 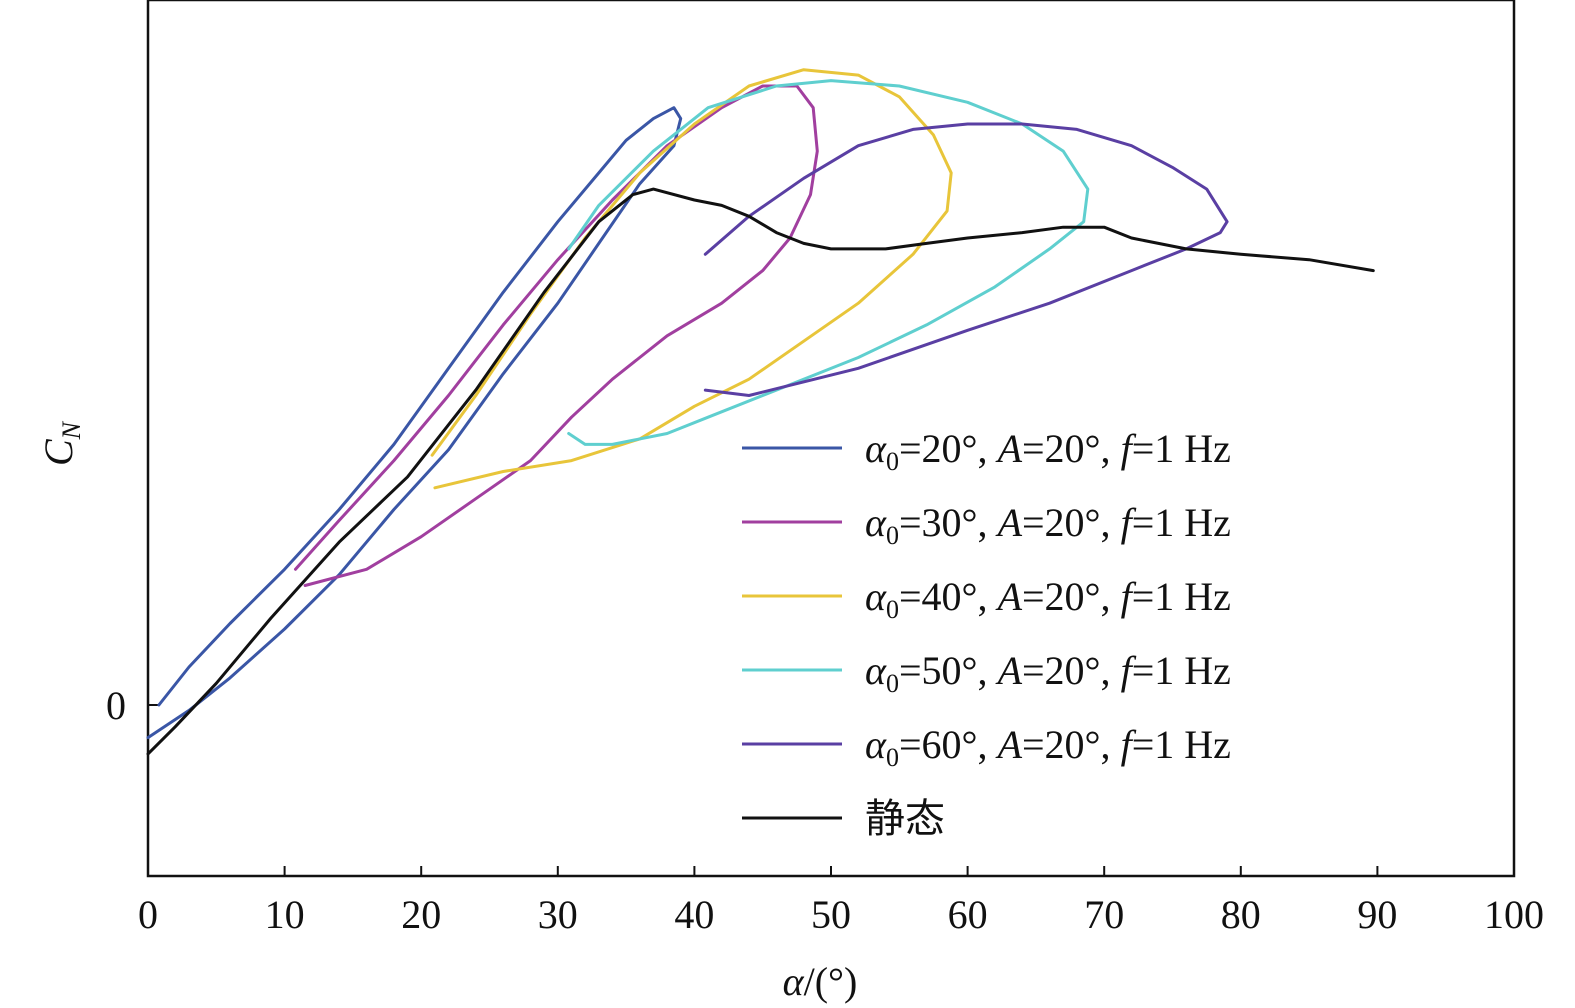 What do you see at coordinates (58, 452) in the screenshot?
I see `y-axis-label-main: C` at bounding box center [58, 452].